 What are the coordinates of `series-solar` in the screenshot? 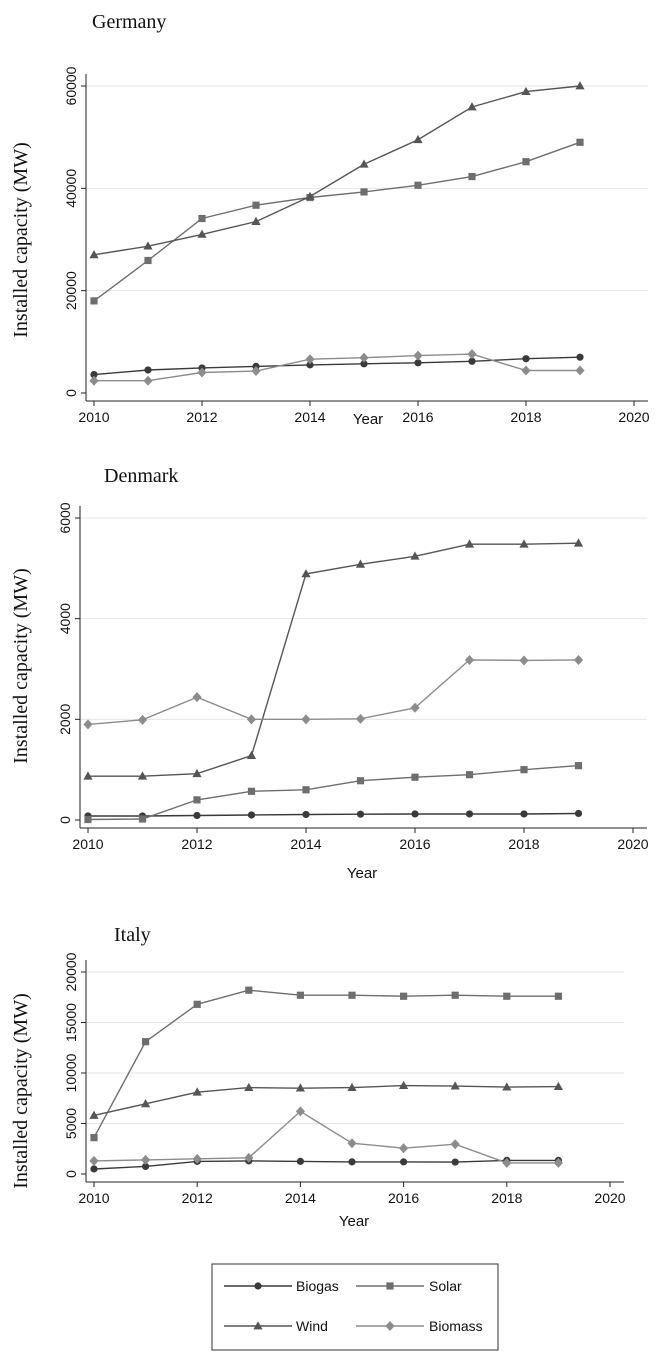 It's located at (326, 1064).